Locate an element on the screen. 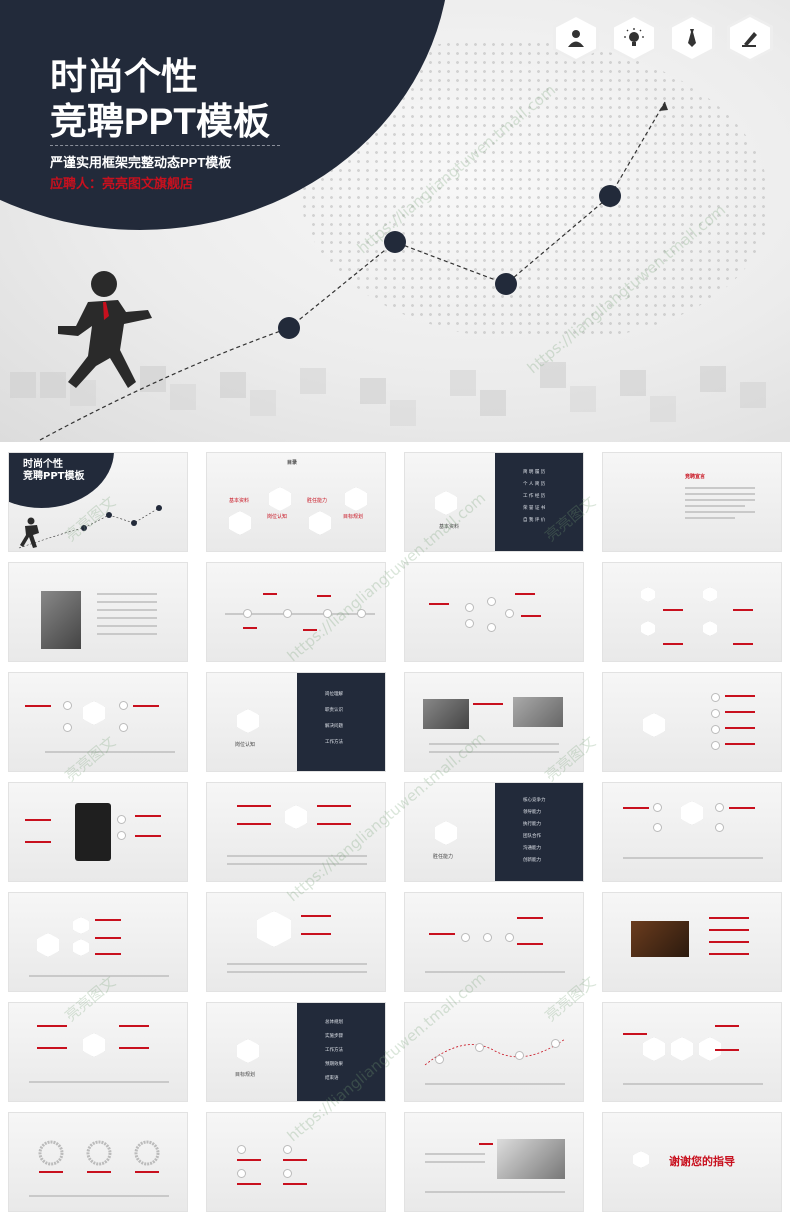 This screenshot has height=1222, width=790. thumb-cover: 时尚个性 竞聘PPT模板 is located at coordinates (98, 502).